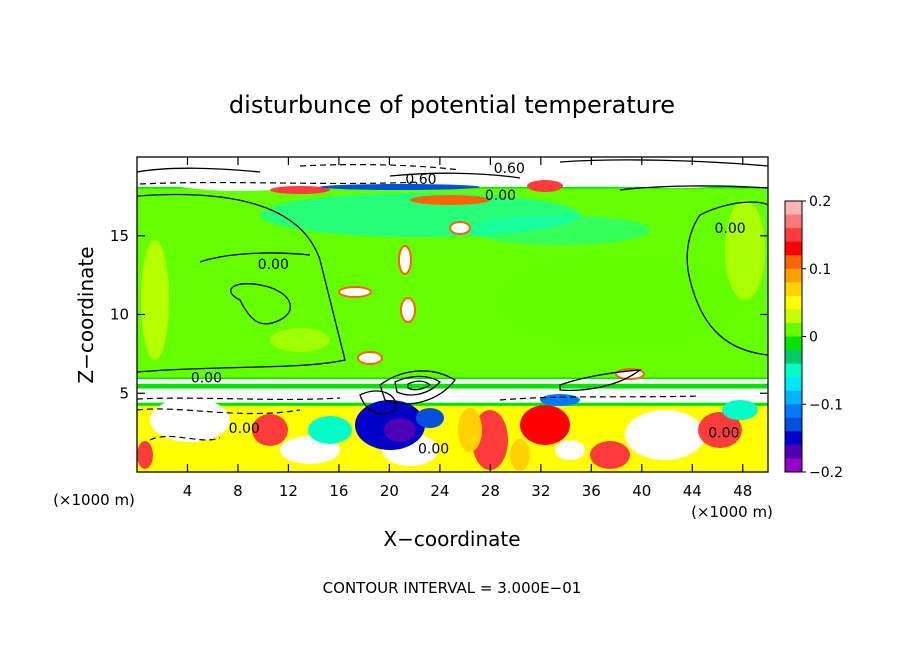  I want to click on x-tick-label: 8, so click(238, 491).